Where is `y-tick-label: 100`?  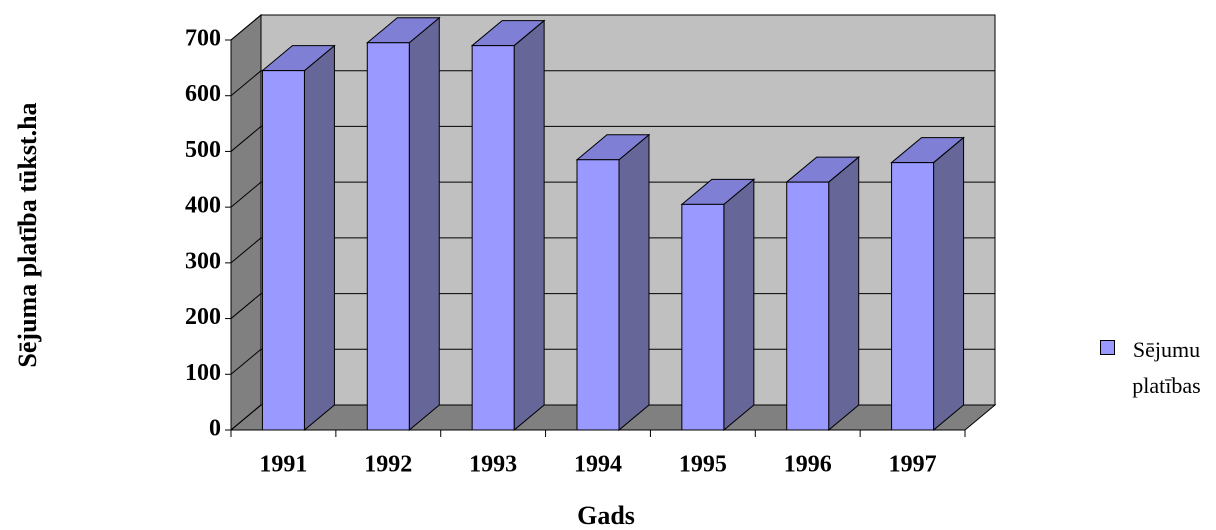 y-tick-label: 100 is located at coordinates (203, 373).